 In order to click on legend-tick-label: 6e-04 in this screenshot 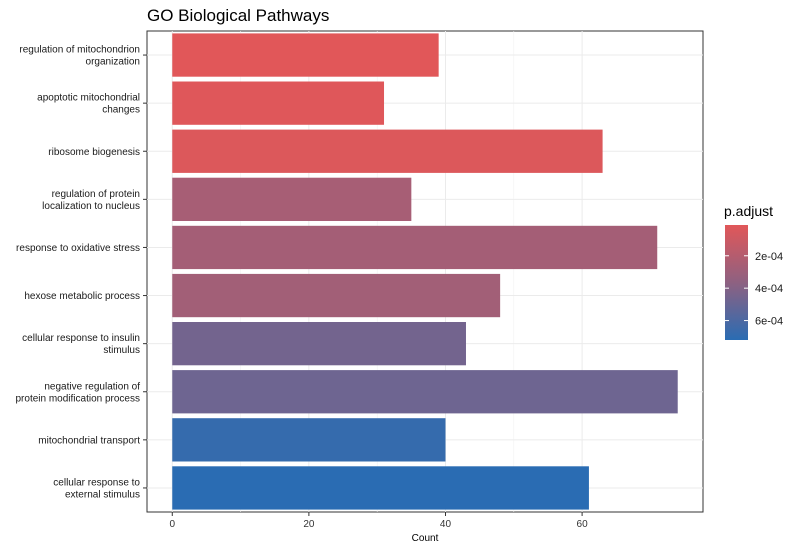, I will do `click(769, 322)`.